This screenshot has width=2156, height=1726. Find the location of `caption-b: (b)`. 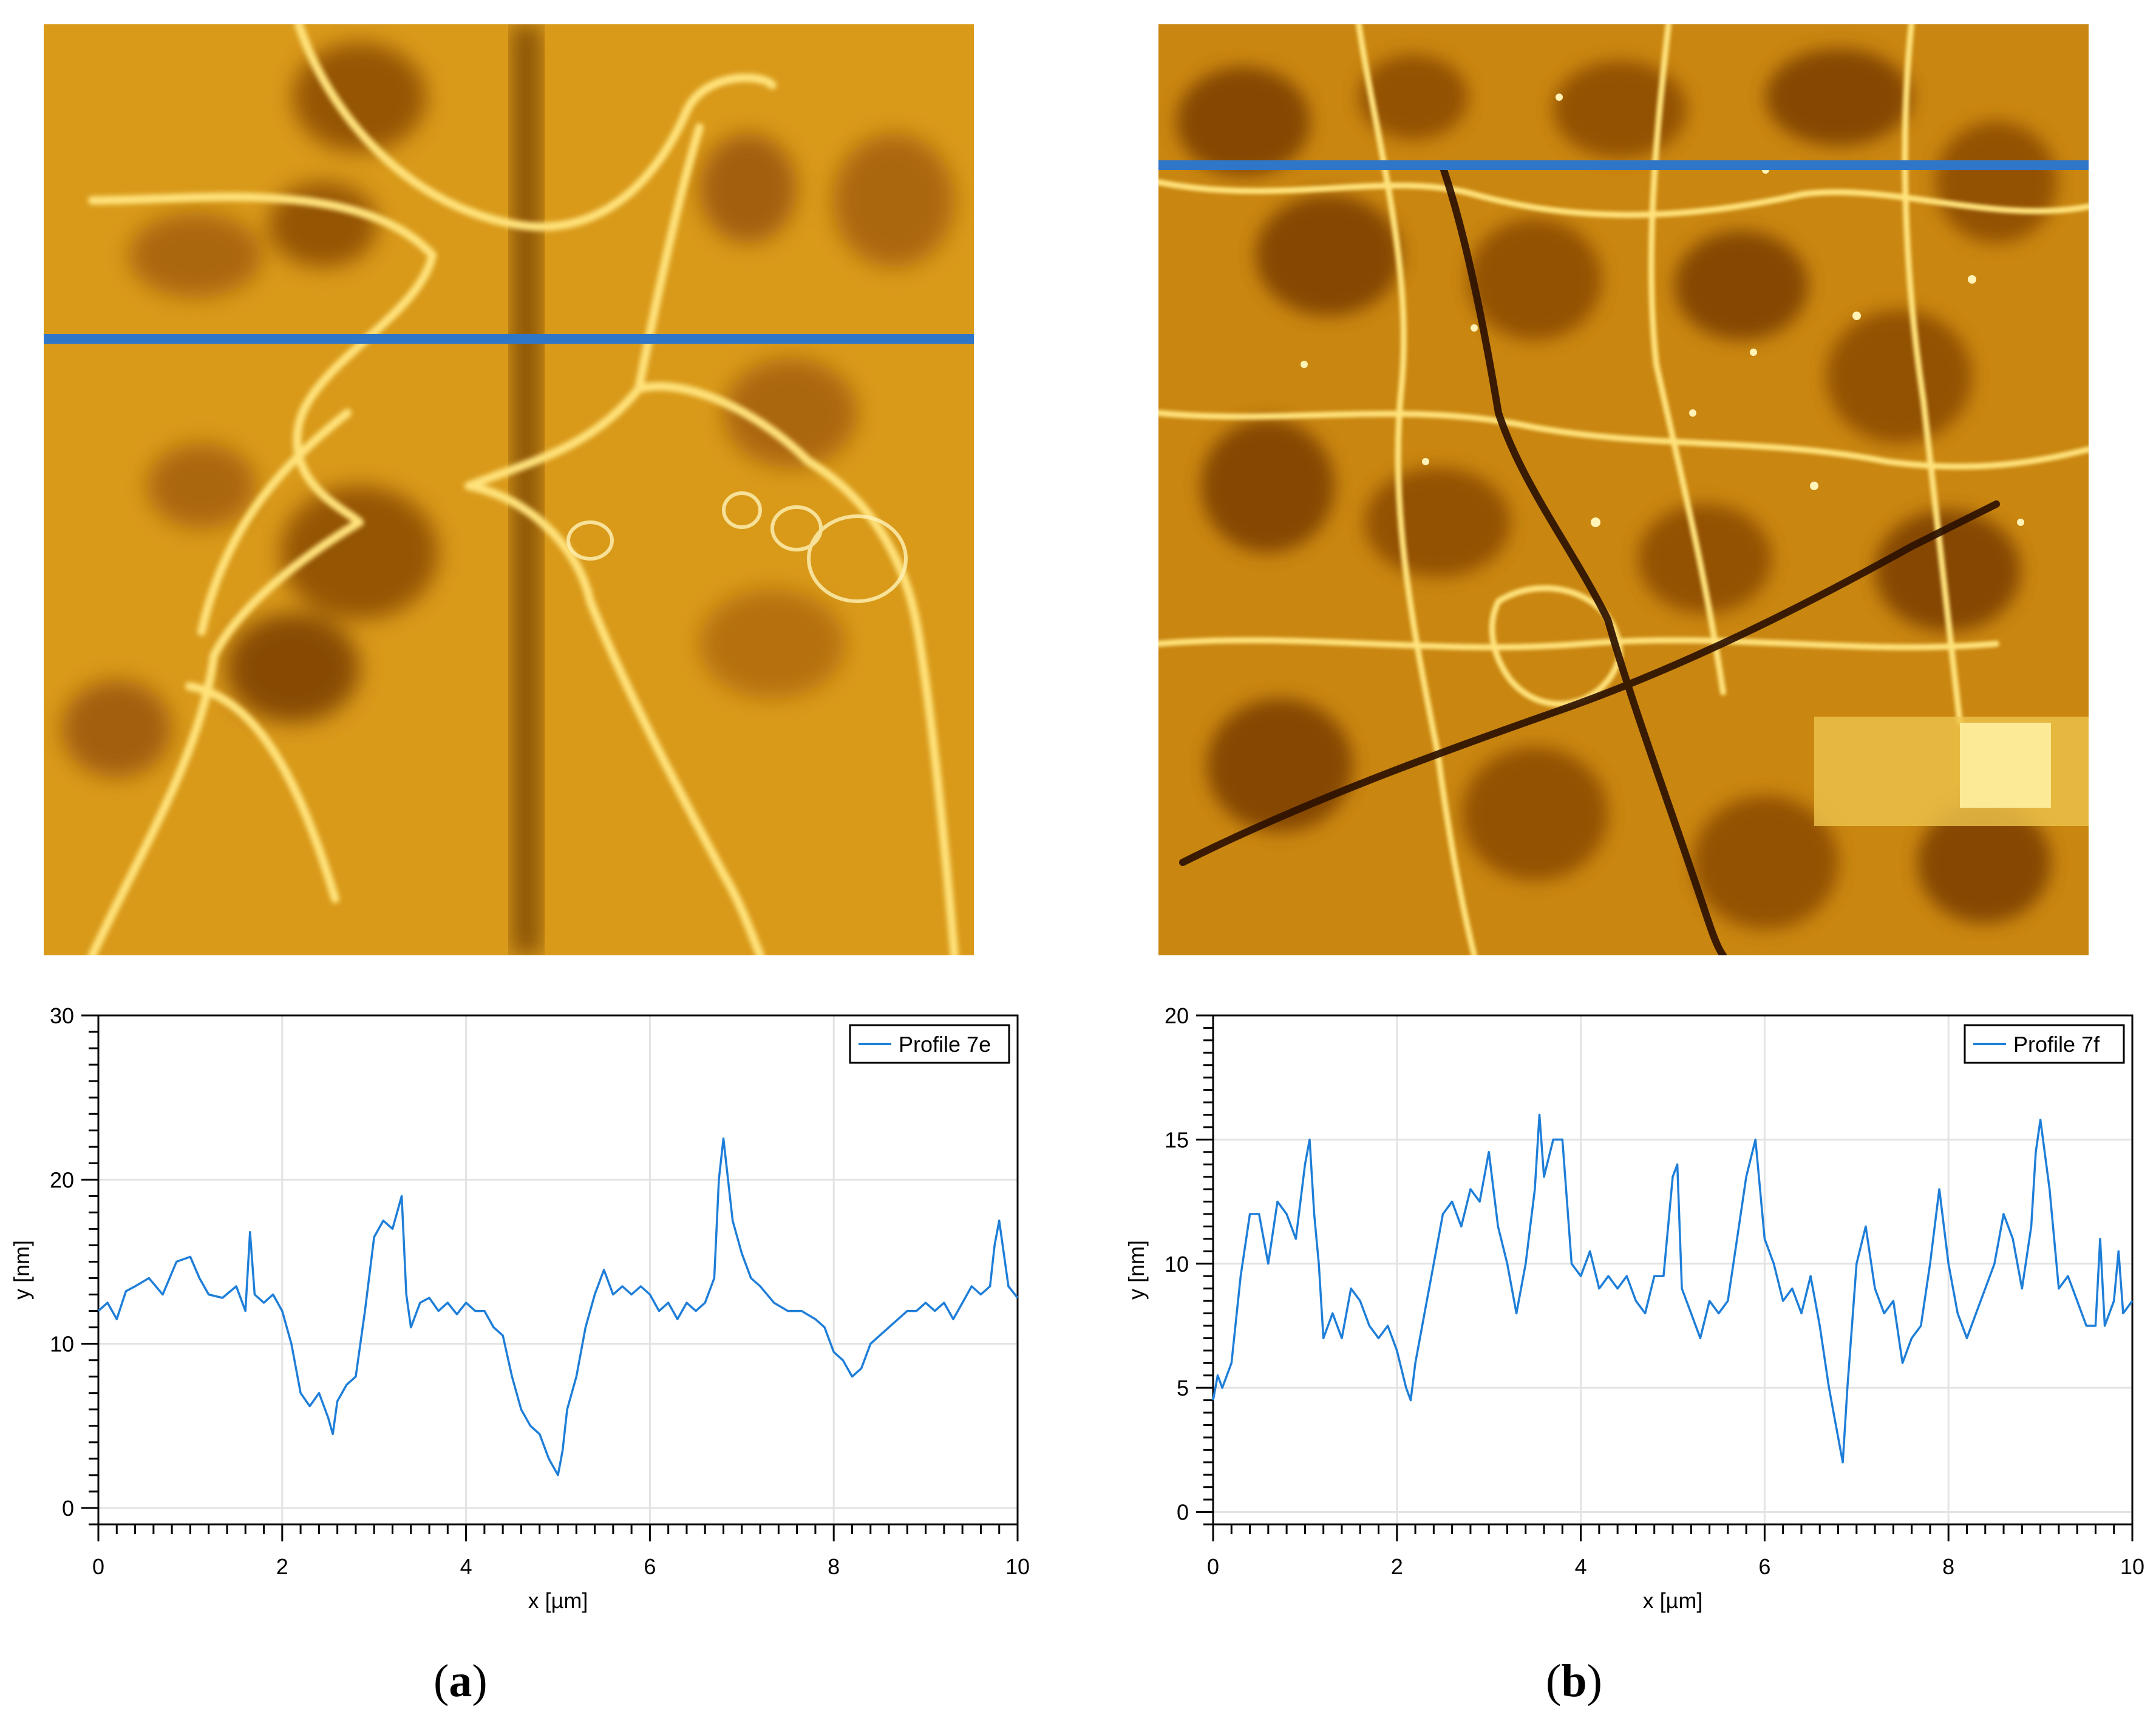

caption-b: (b) is located at coordinates (1574, 1681).